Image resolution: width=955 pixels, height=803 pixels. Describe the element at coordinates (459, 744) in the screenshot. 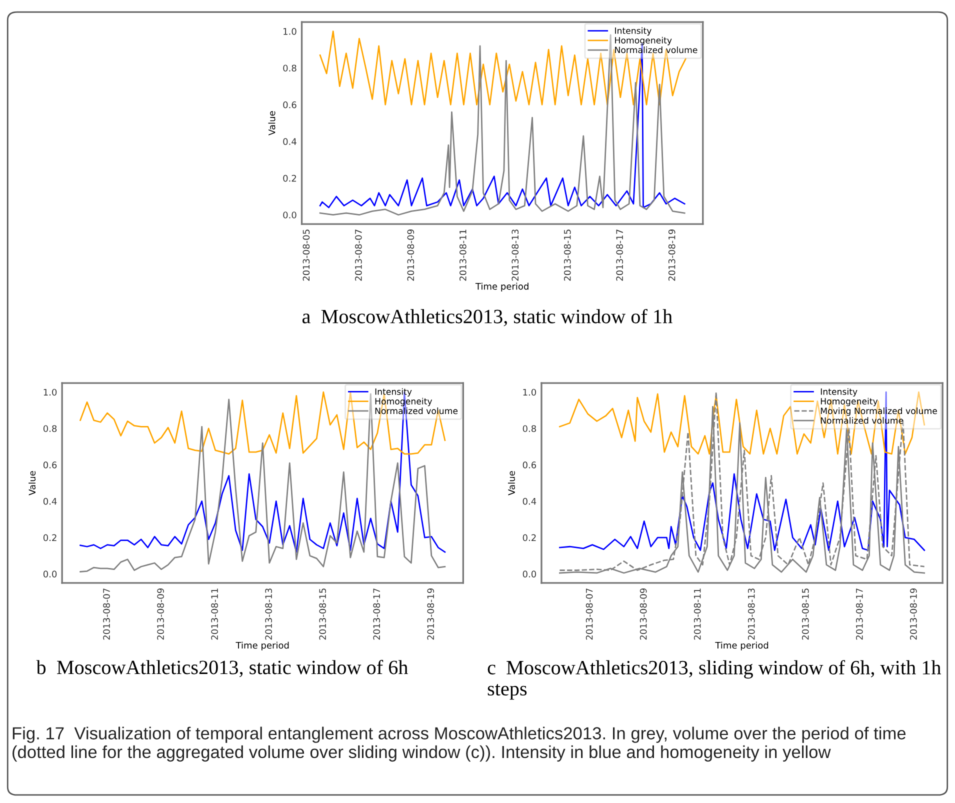

I see `caption: Fig. 17 Visualization of temporal entanglement across MoscowAthletics2013. In grey, volume over the period of time (dotted line for the aggregated volume over sliding window (c)). Intensity in blue and homogeneity in yellow` at that location.